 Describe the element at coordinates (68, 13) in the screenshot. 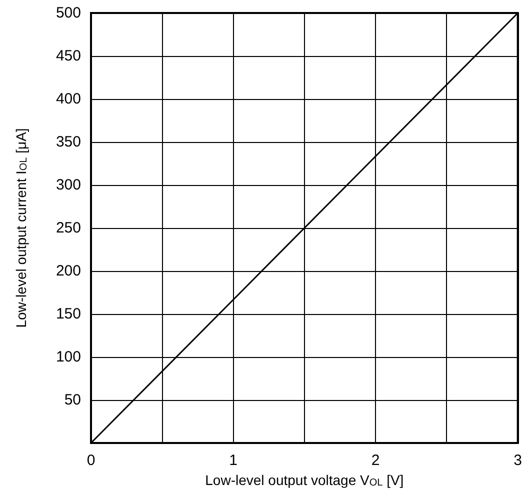

I see `y-tick-label: 500` at that location.